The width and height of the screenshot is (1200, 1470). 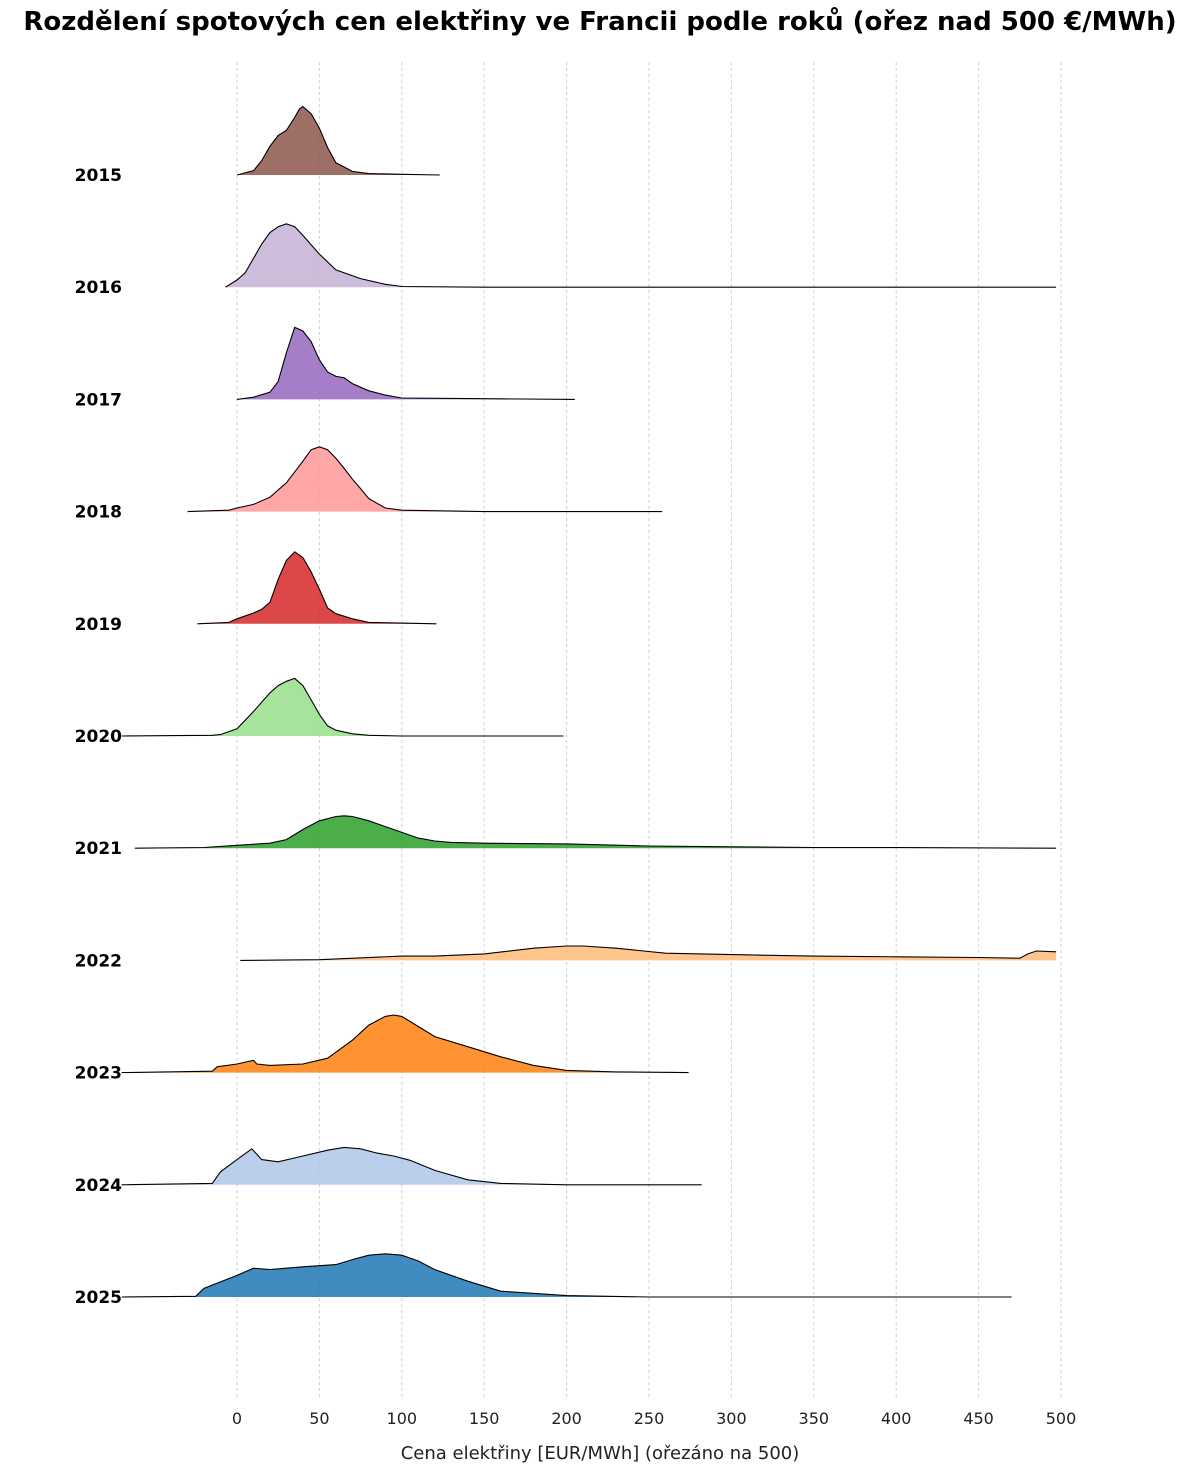 I want to click on x-tick-label-400: 400, so click(x=896, y=1418).